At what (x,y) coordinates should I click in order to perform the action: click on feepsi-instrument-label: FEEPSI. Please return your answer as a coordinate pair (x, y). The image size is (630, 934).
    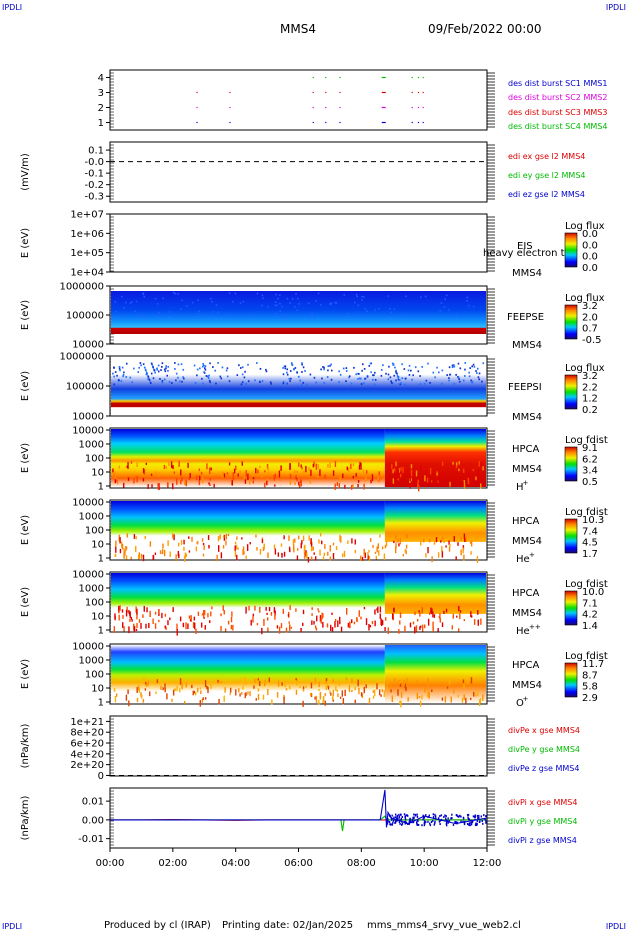
    Looking at the image, I should click on (525, 387).